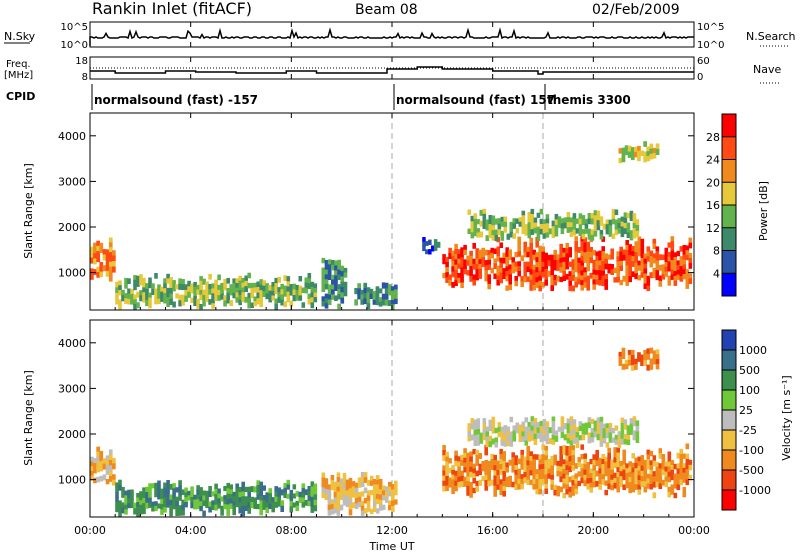 This screenshot has height=554, width=800. Describe the element at coordinates (729, 148) in the screenshot. I see `power-colorbar-swatch` at that location.